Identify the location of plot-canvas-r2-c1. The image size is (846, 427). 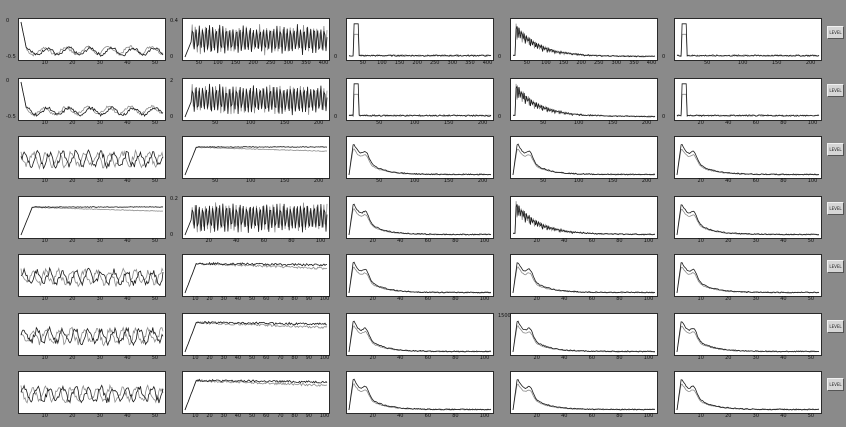
(92, 99).